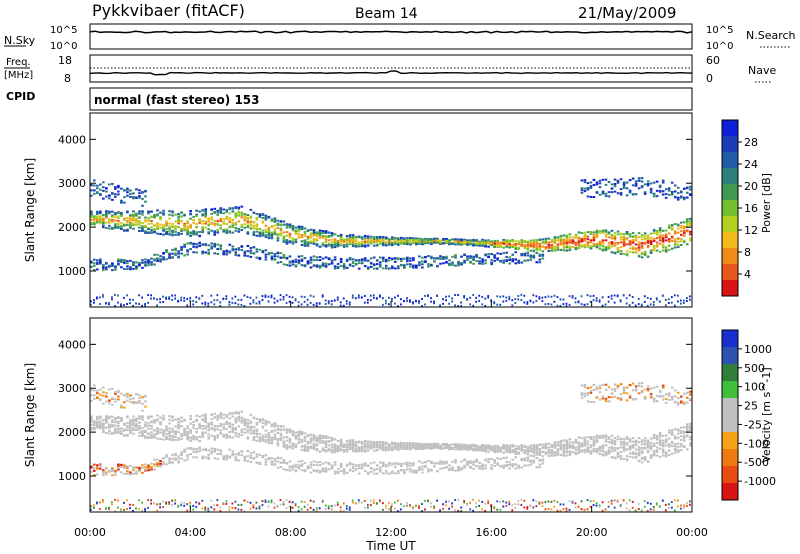 This screenshot has width=800, height=554. What do you see at coordinates (72, 139) in the screenshot?
I see `y-tick-label: 4000` at bounding box center [72, 139].